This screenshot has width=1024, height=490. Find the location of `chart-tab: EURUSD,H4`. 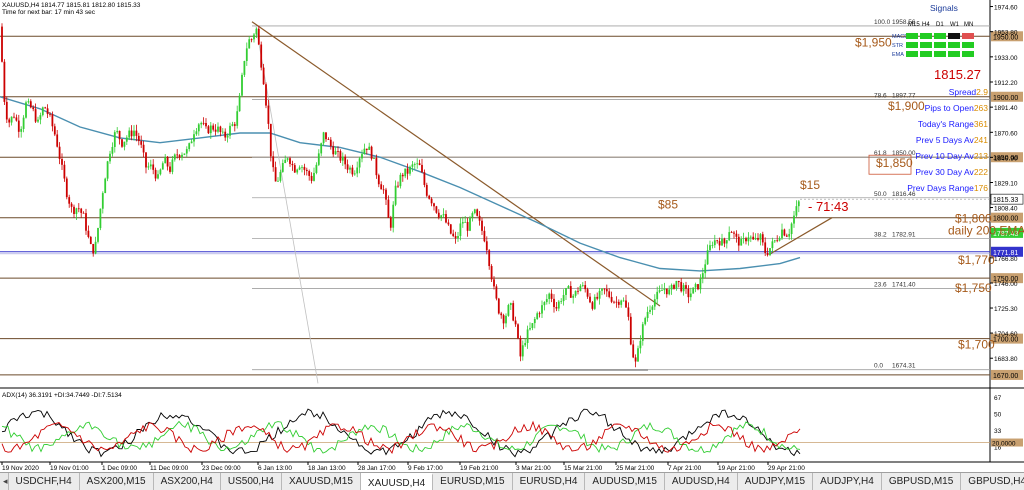

chart-tab: EURUSD,H4 is located at coordinates (549, 481).